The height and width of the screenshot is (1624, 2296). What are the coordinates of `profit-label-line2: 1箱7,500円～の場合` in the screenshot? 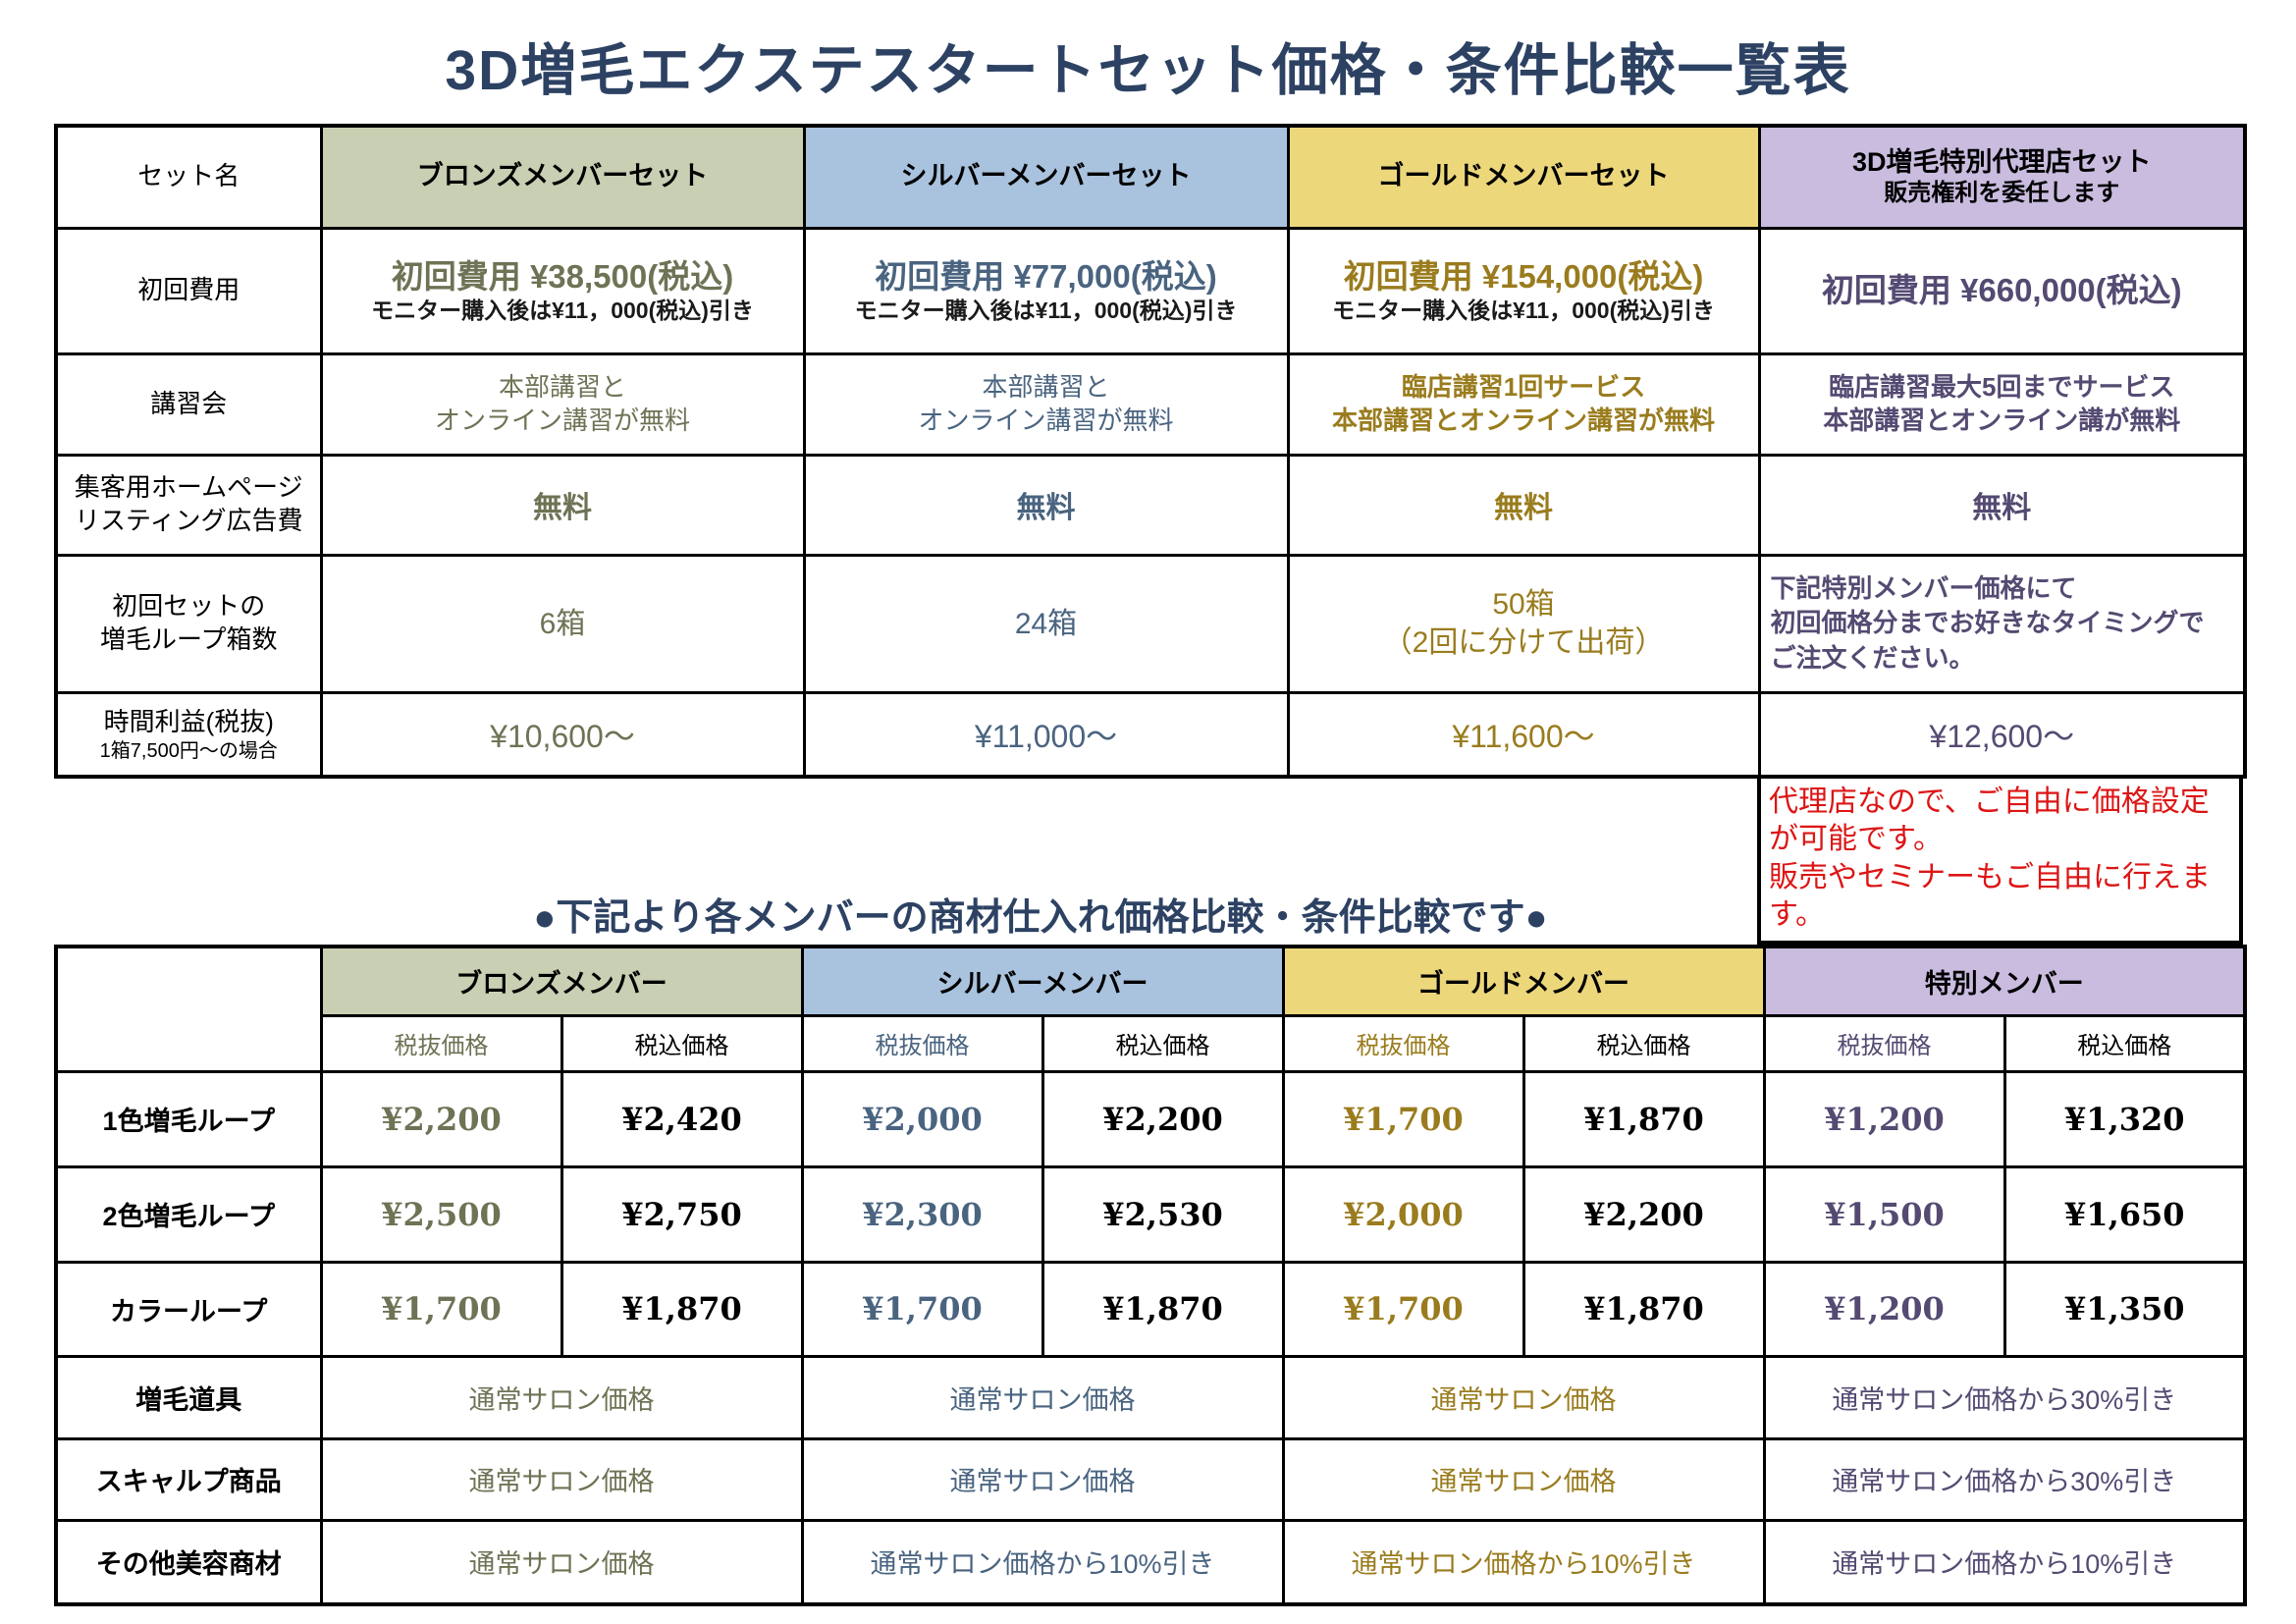 It's located at (188, 750).